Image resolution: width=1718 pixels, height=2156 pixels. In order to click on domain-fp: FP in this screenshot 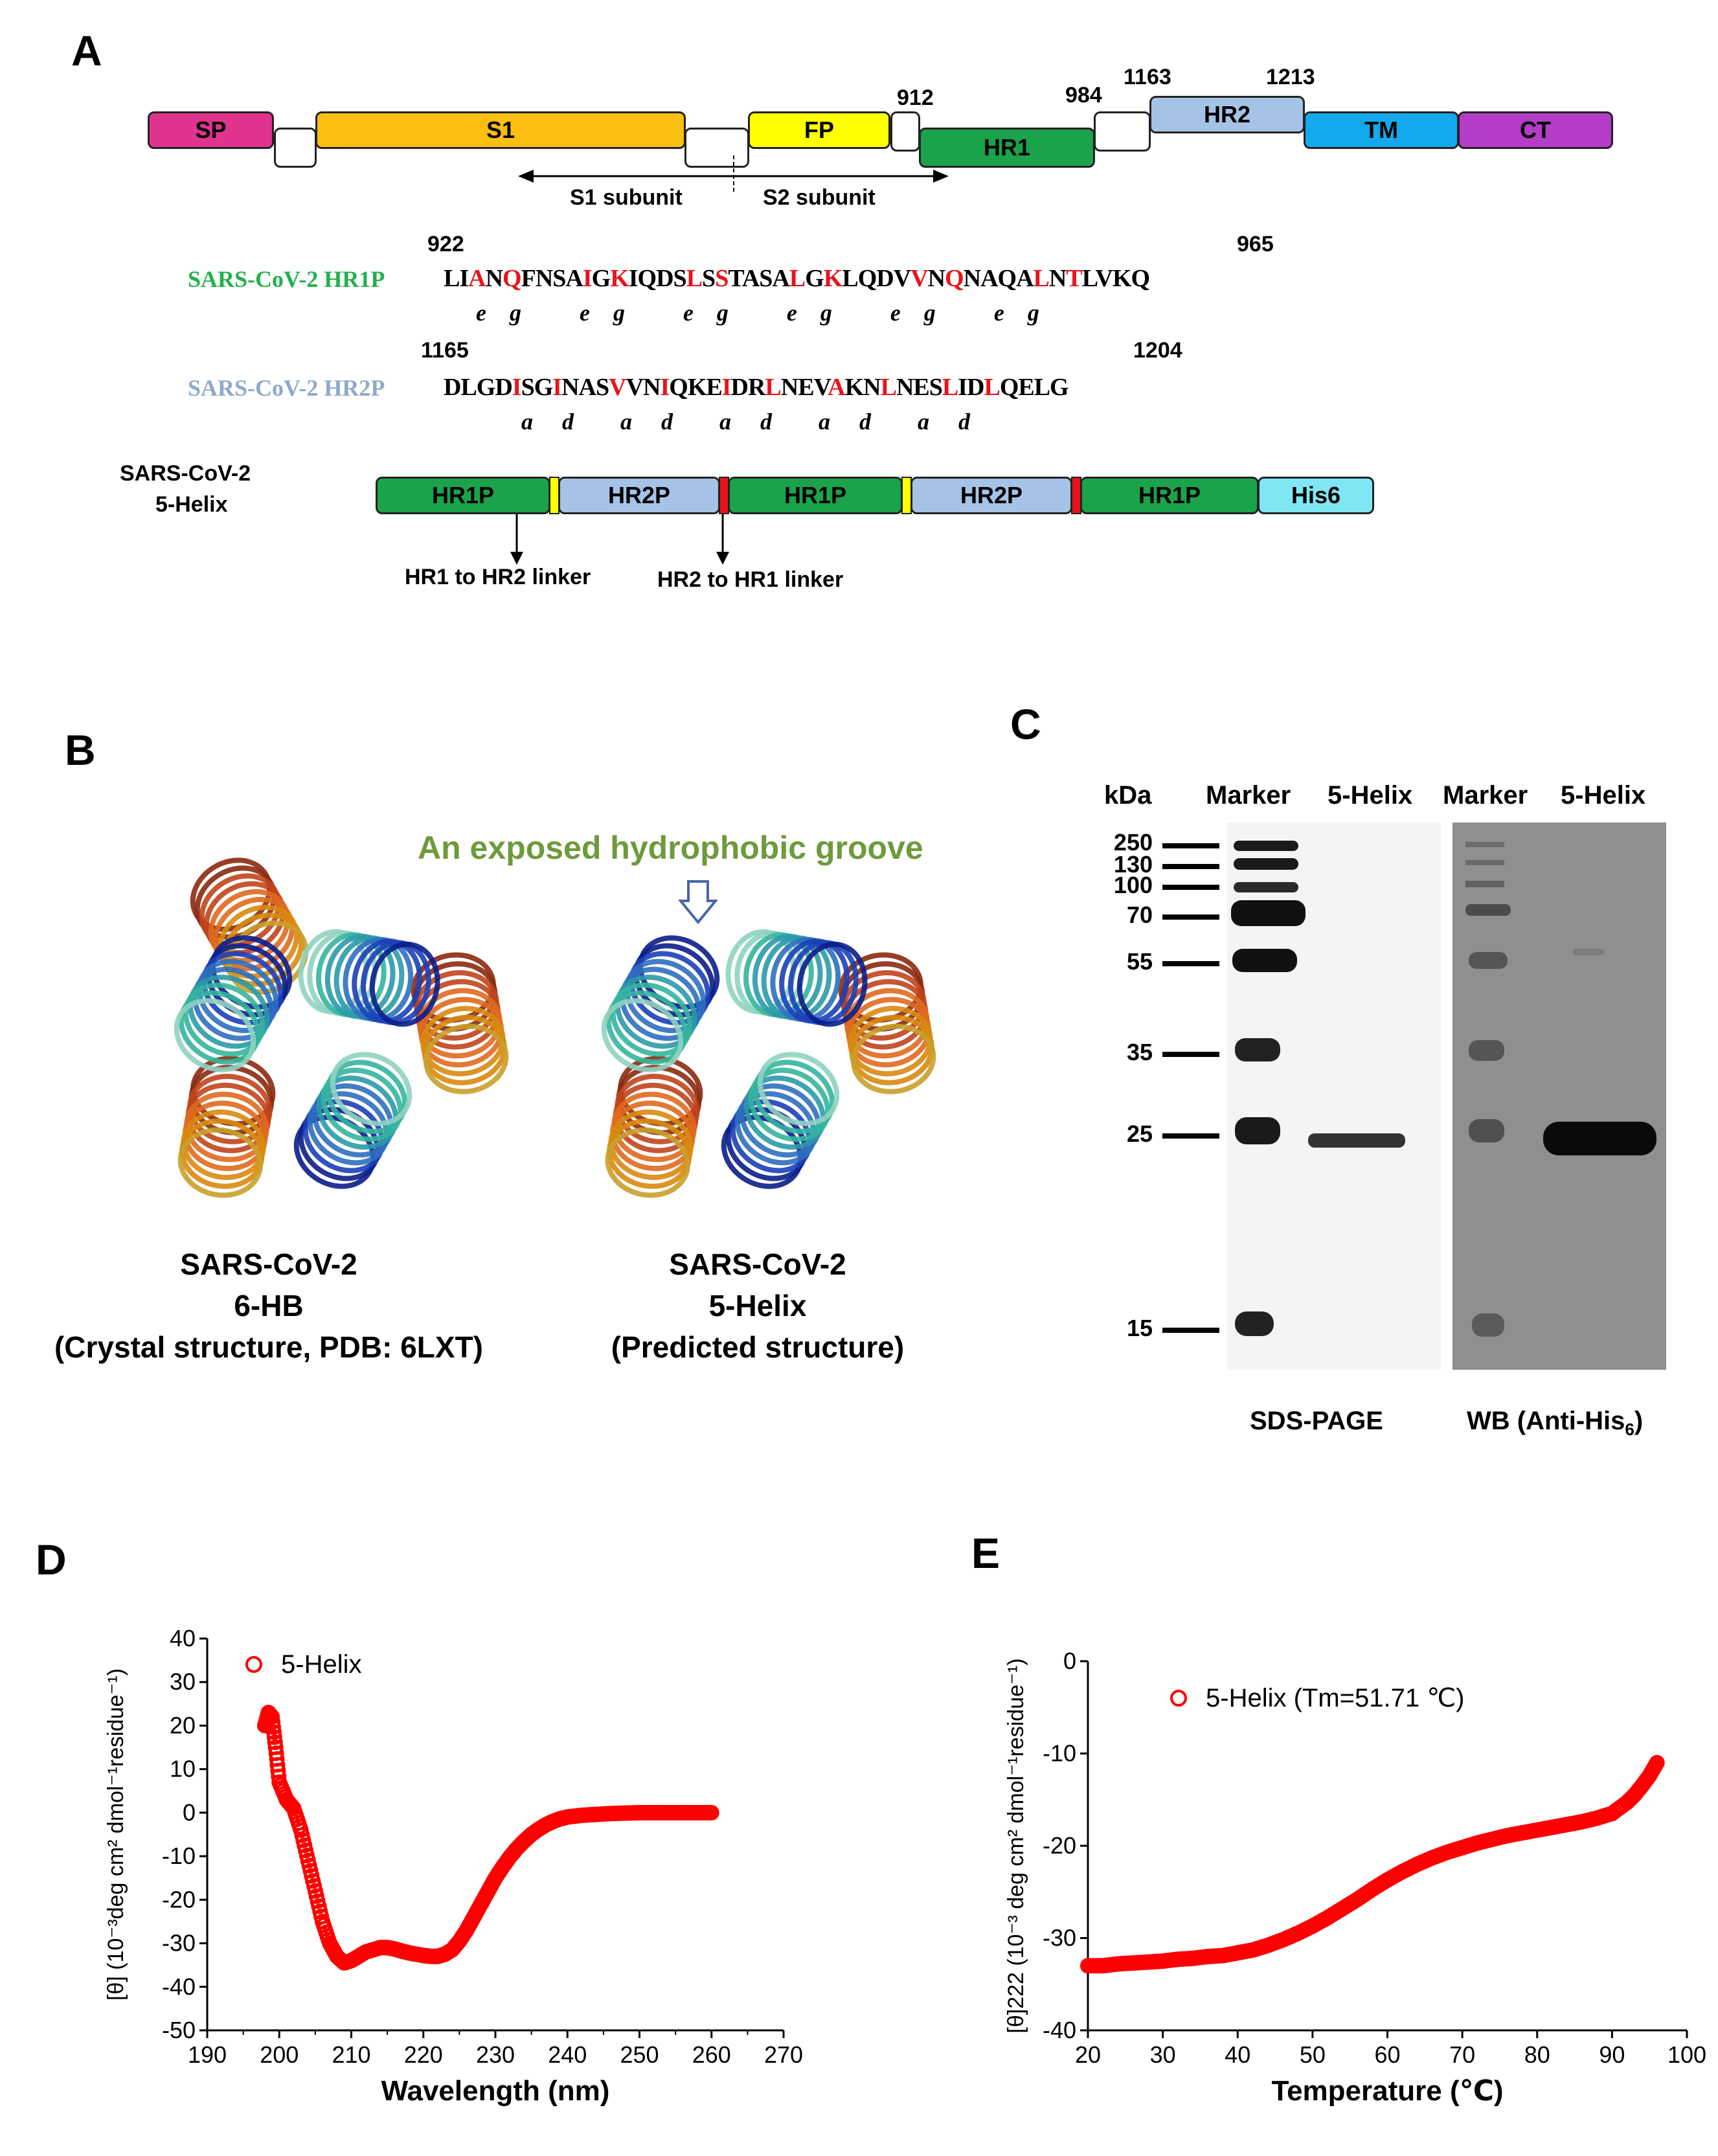, I will do `click(819, 130)`.